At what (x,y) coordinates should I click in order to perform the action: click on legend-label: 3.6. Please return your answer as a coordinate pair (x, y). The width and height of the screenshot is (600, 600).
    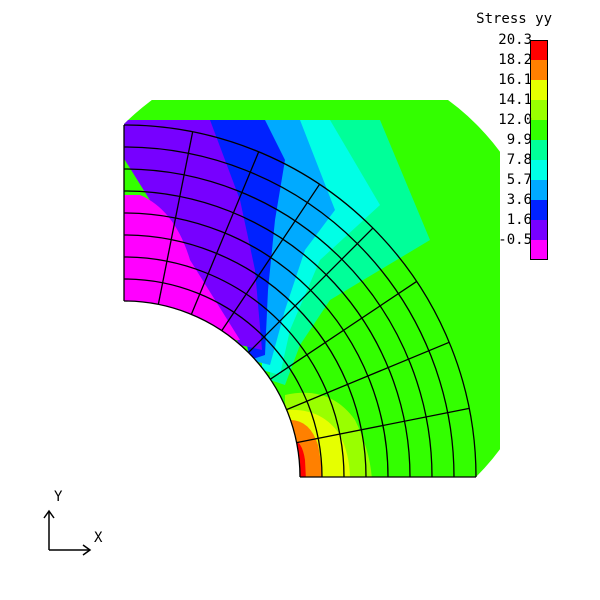
    Looking at the image, I should click on (519, 200).